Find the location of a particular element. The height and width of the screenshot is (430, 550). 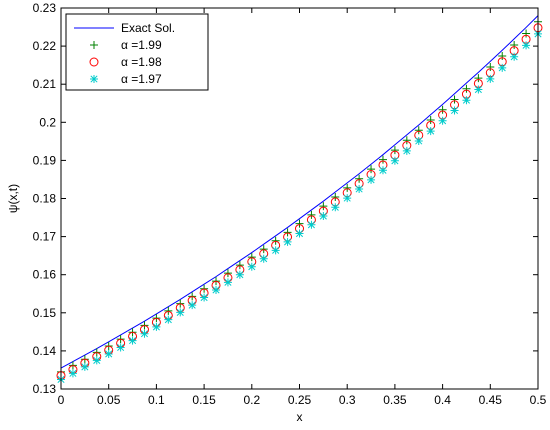

y-tick-label: 0.17 is located at coordinates (45, 237).